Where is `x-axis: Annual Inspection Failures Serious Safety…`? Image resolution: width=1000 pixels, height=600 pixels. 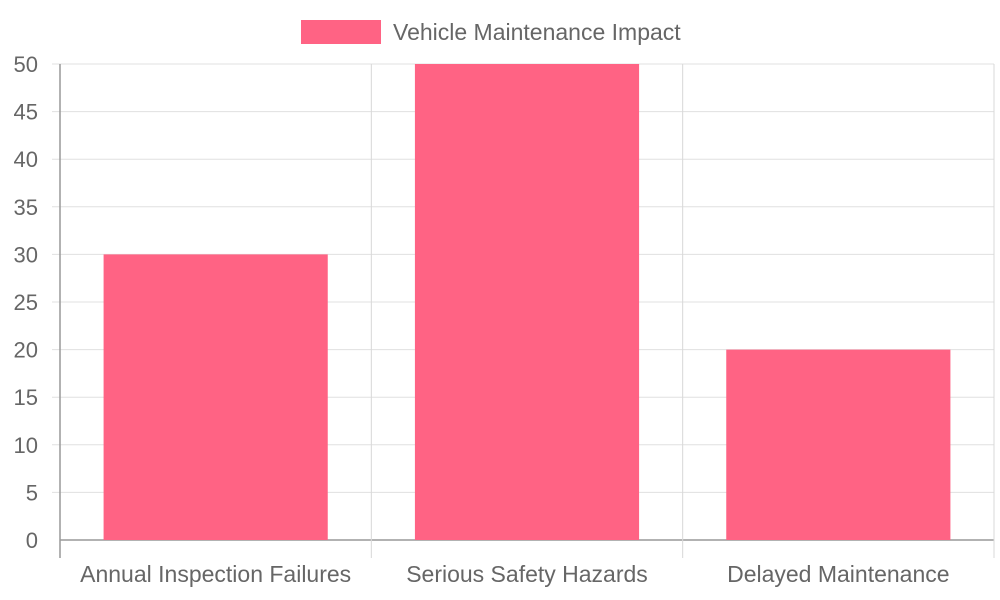
x-axis: Annual Inspection Failures Serious Safety… is located at coordinates (514, 574).